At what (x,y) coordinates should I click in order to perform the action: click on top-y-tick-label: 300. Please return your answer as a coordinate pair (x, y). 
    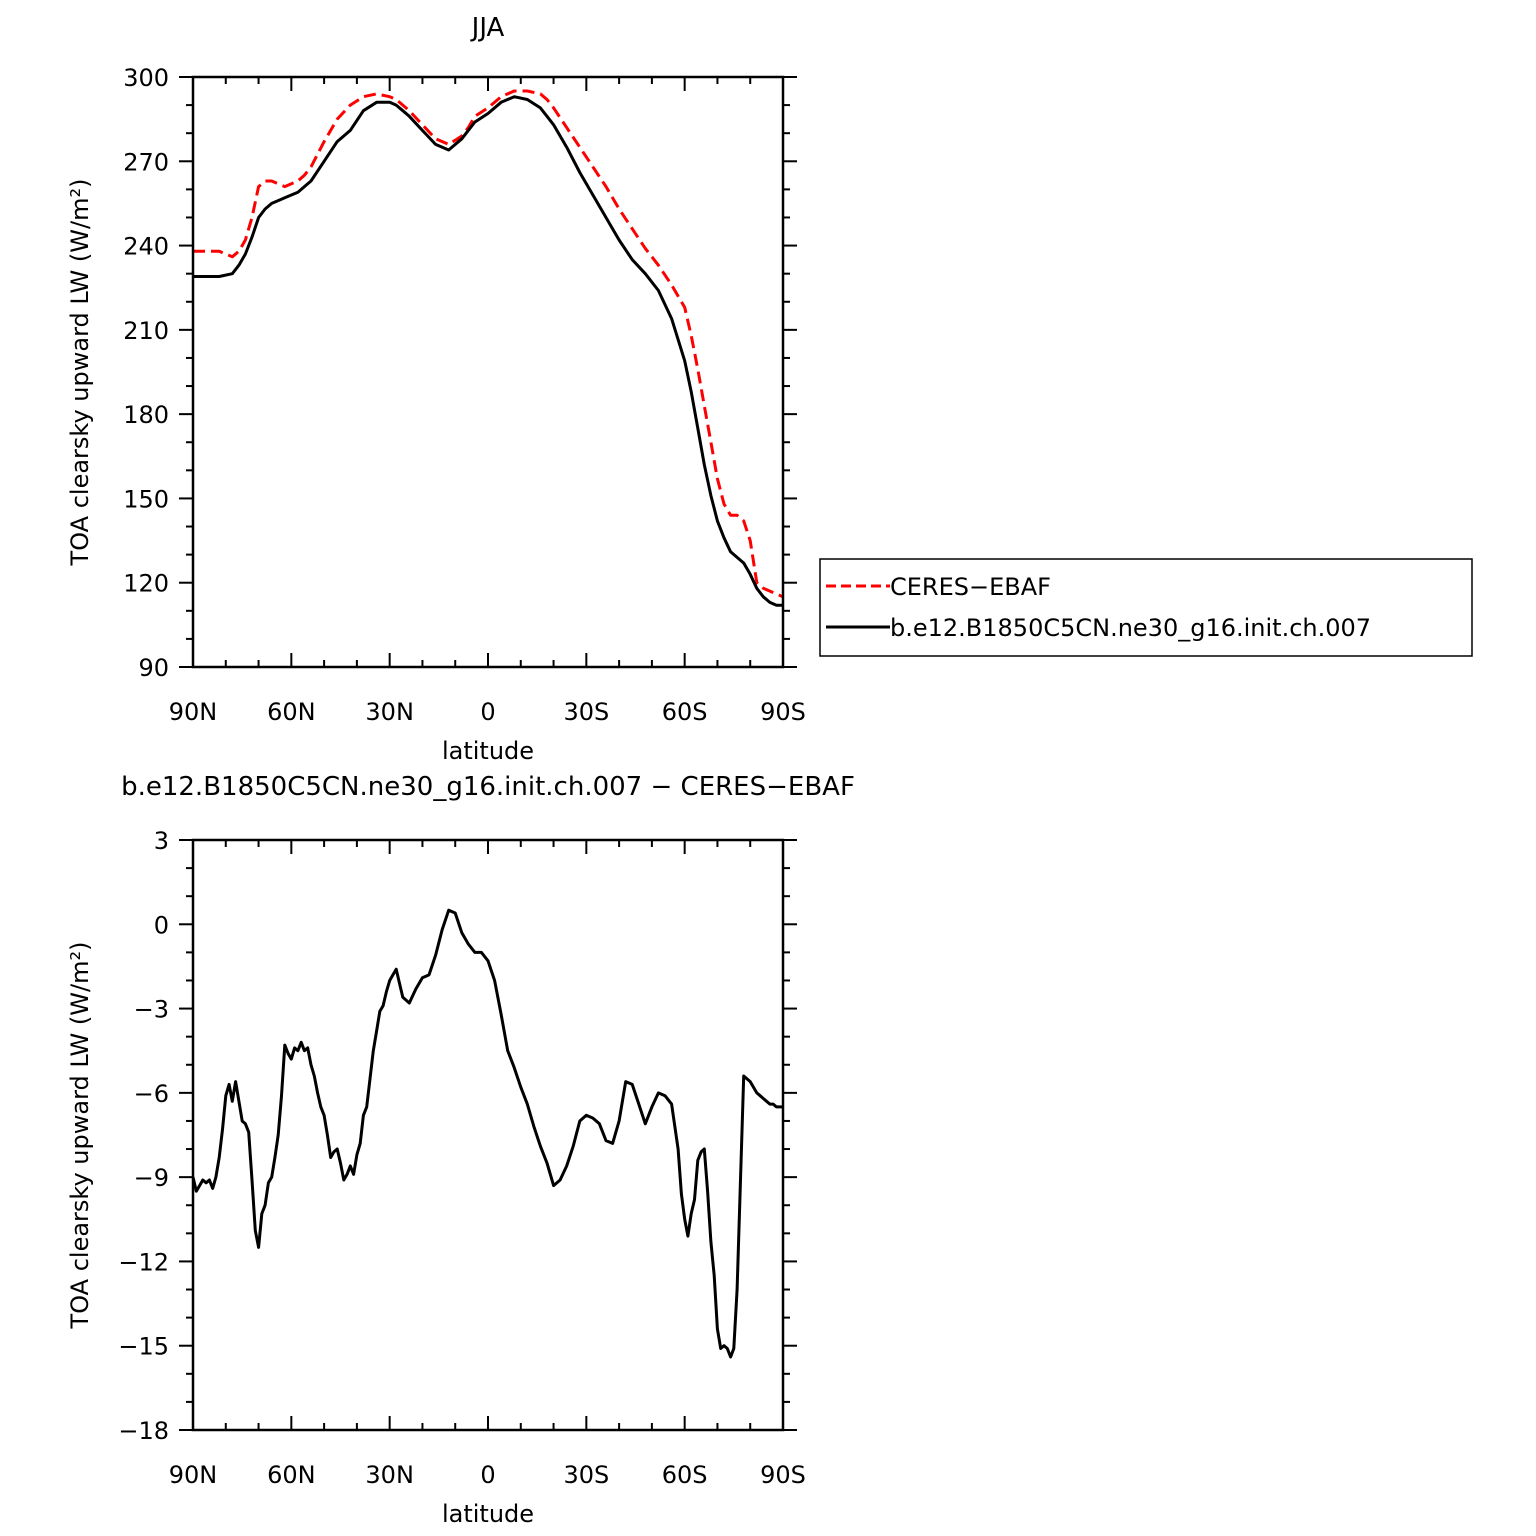
    Looking at the image, I should click on (146, 78).